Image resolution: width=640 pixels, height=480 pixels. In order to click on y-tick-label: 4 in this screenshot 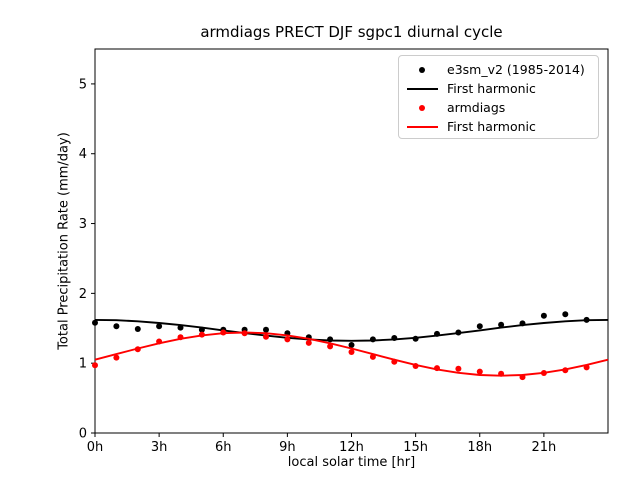, I will do `click(83, 154)`.